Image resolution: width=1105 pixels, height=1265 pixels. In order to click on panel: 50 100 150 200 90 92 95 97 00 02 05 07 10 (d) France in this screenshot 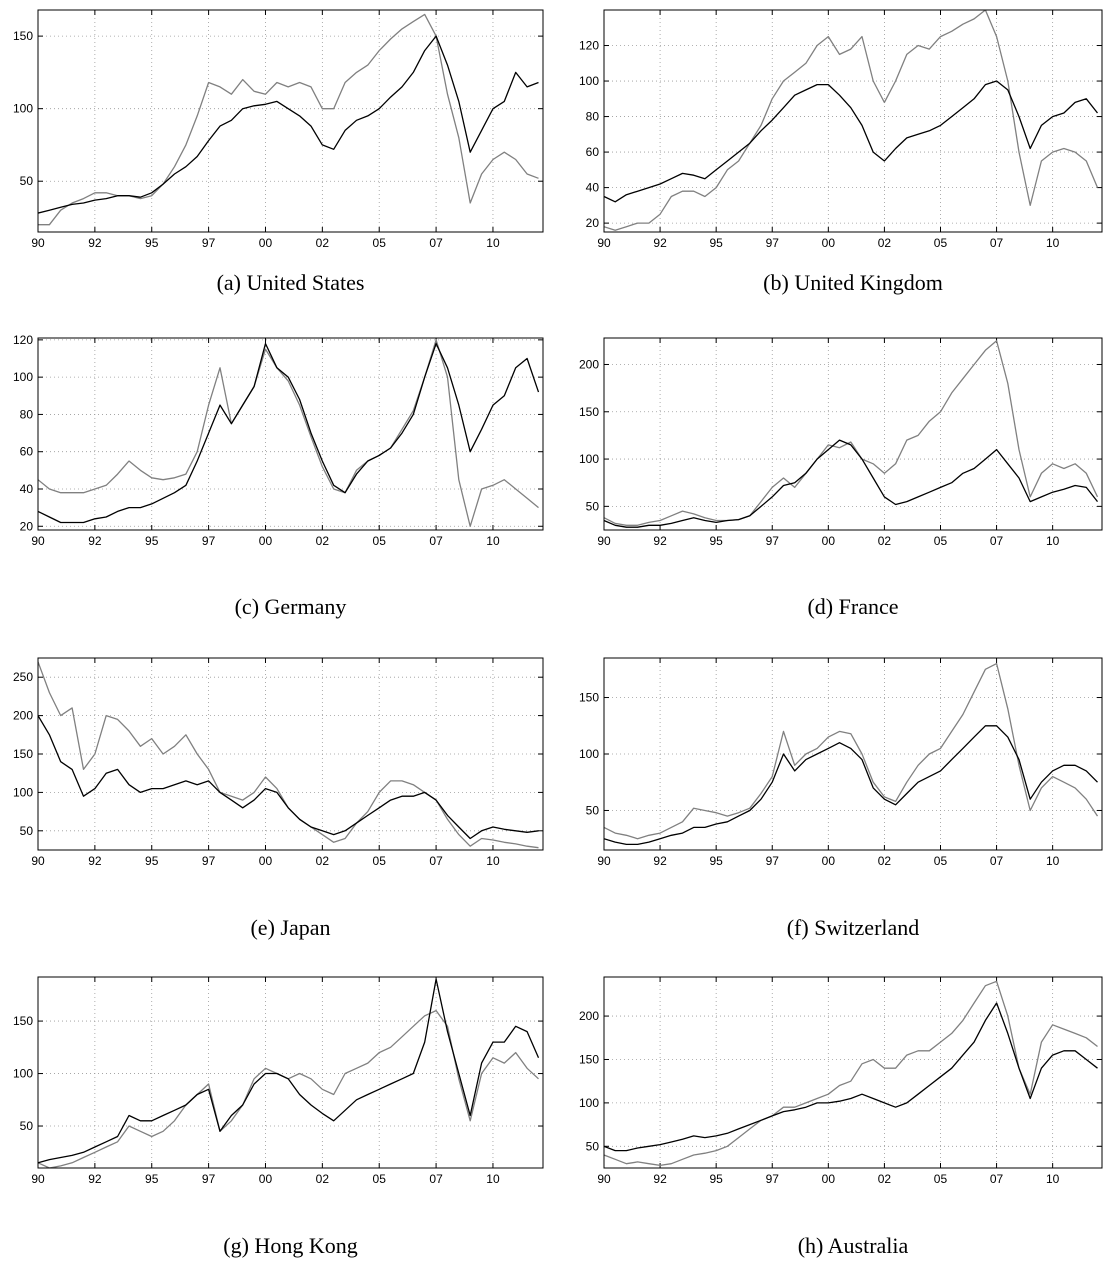, I will do `click(841, 478)`.